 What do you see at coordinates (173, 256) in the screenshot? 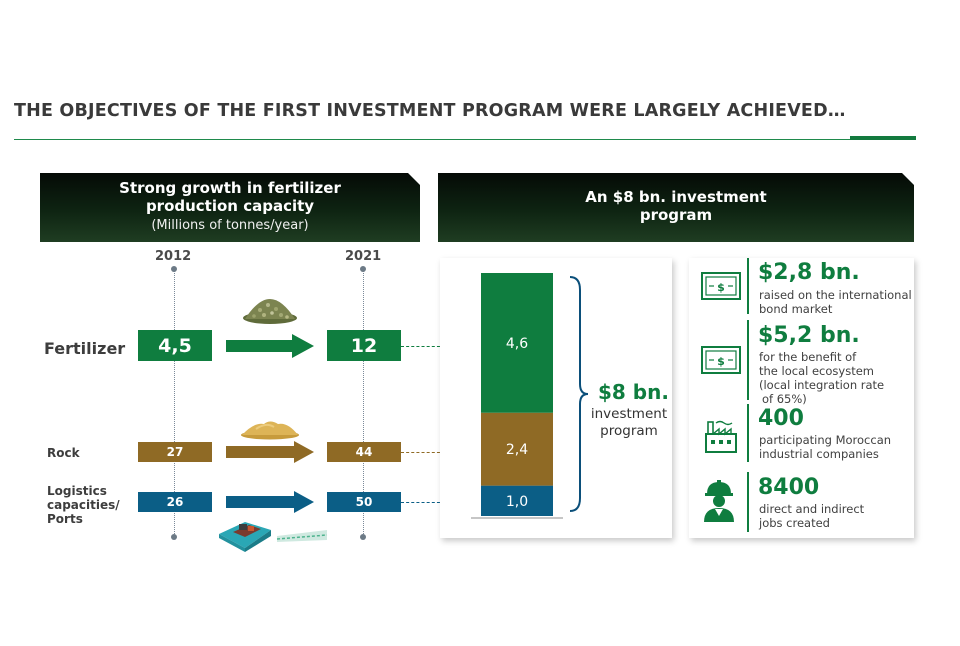
I see `year-2012-label: 2012` at bounding box center [173, 256].